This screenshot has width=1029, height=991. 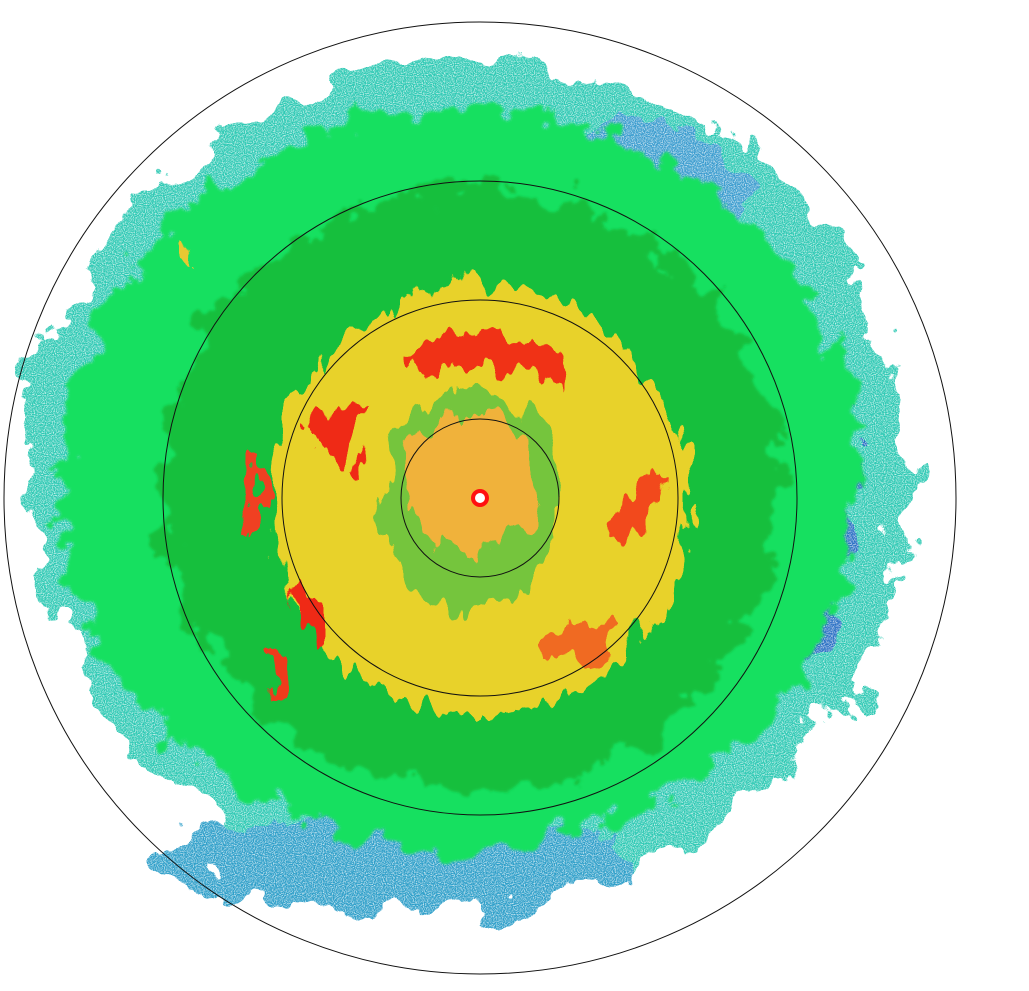 I want to click on radar-site-core, so click(x=480, y=498).